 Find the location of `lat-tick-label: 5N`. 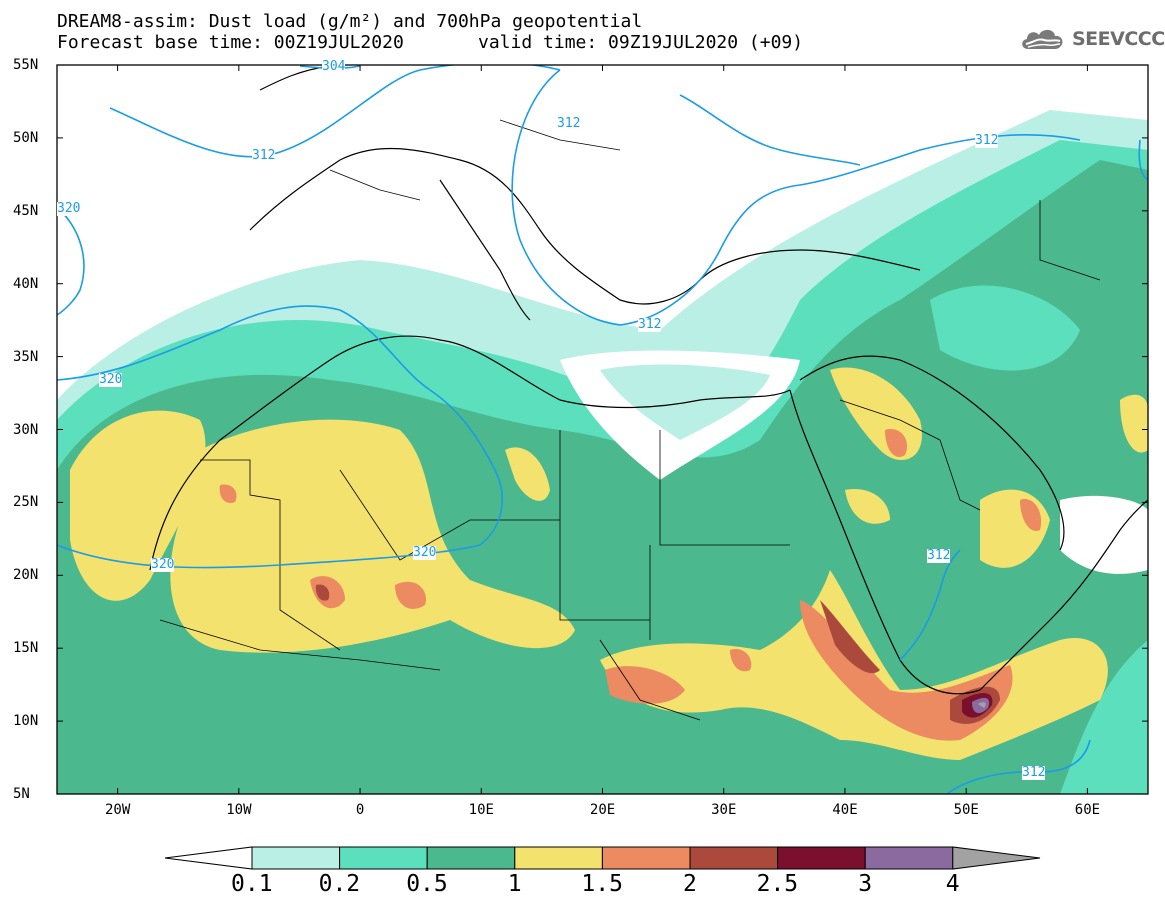

lat-tick-label: 5N is located at coordinates (21, 794).